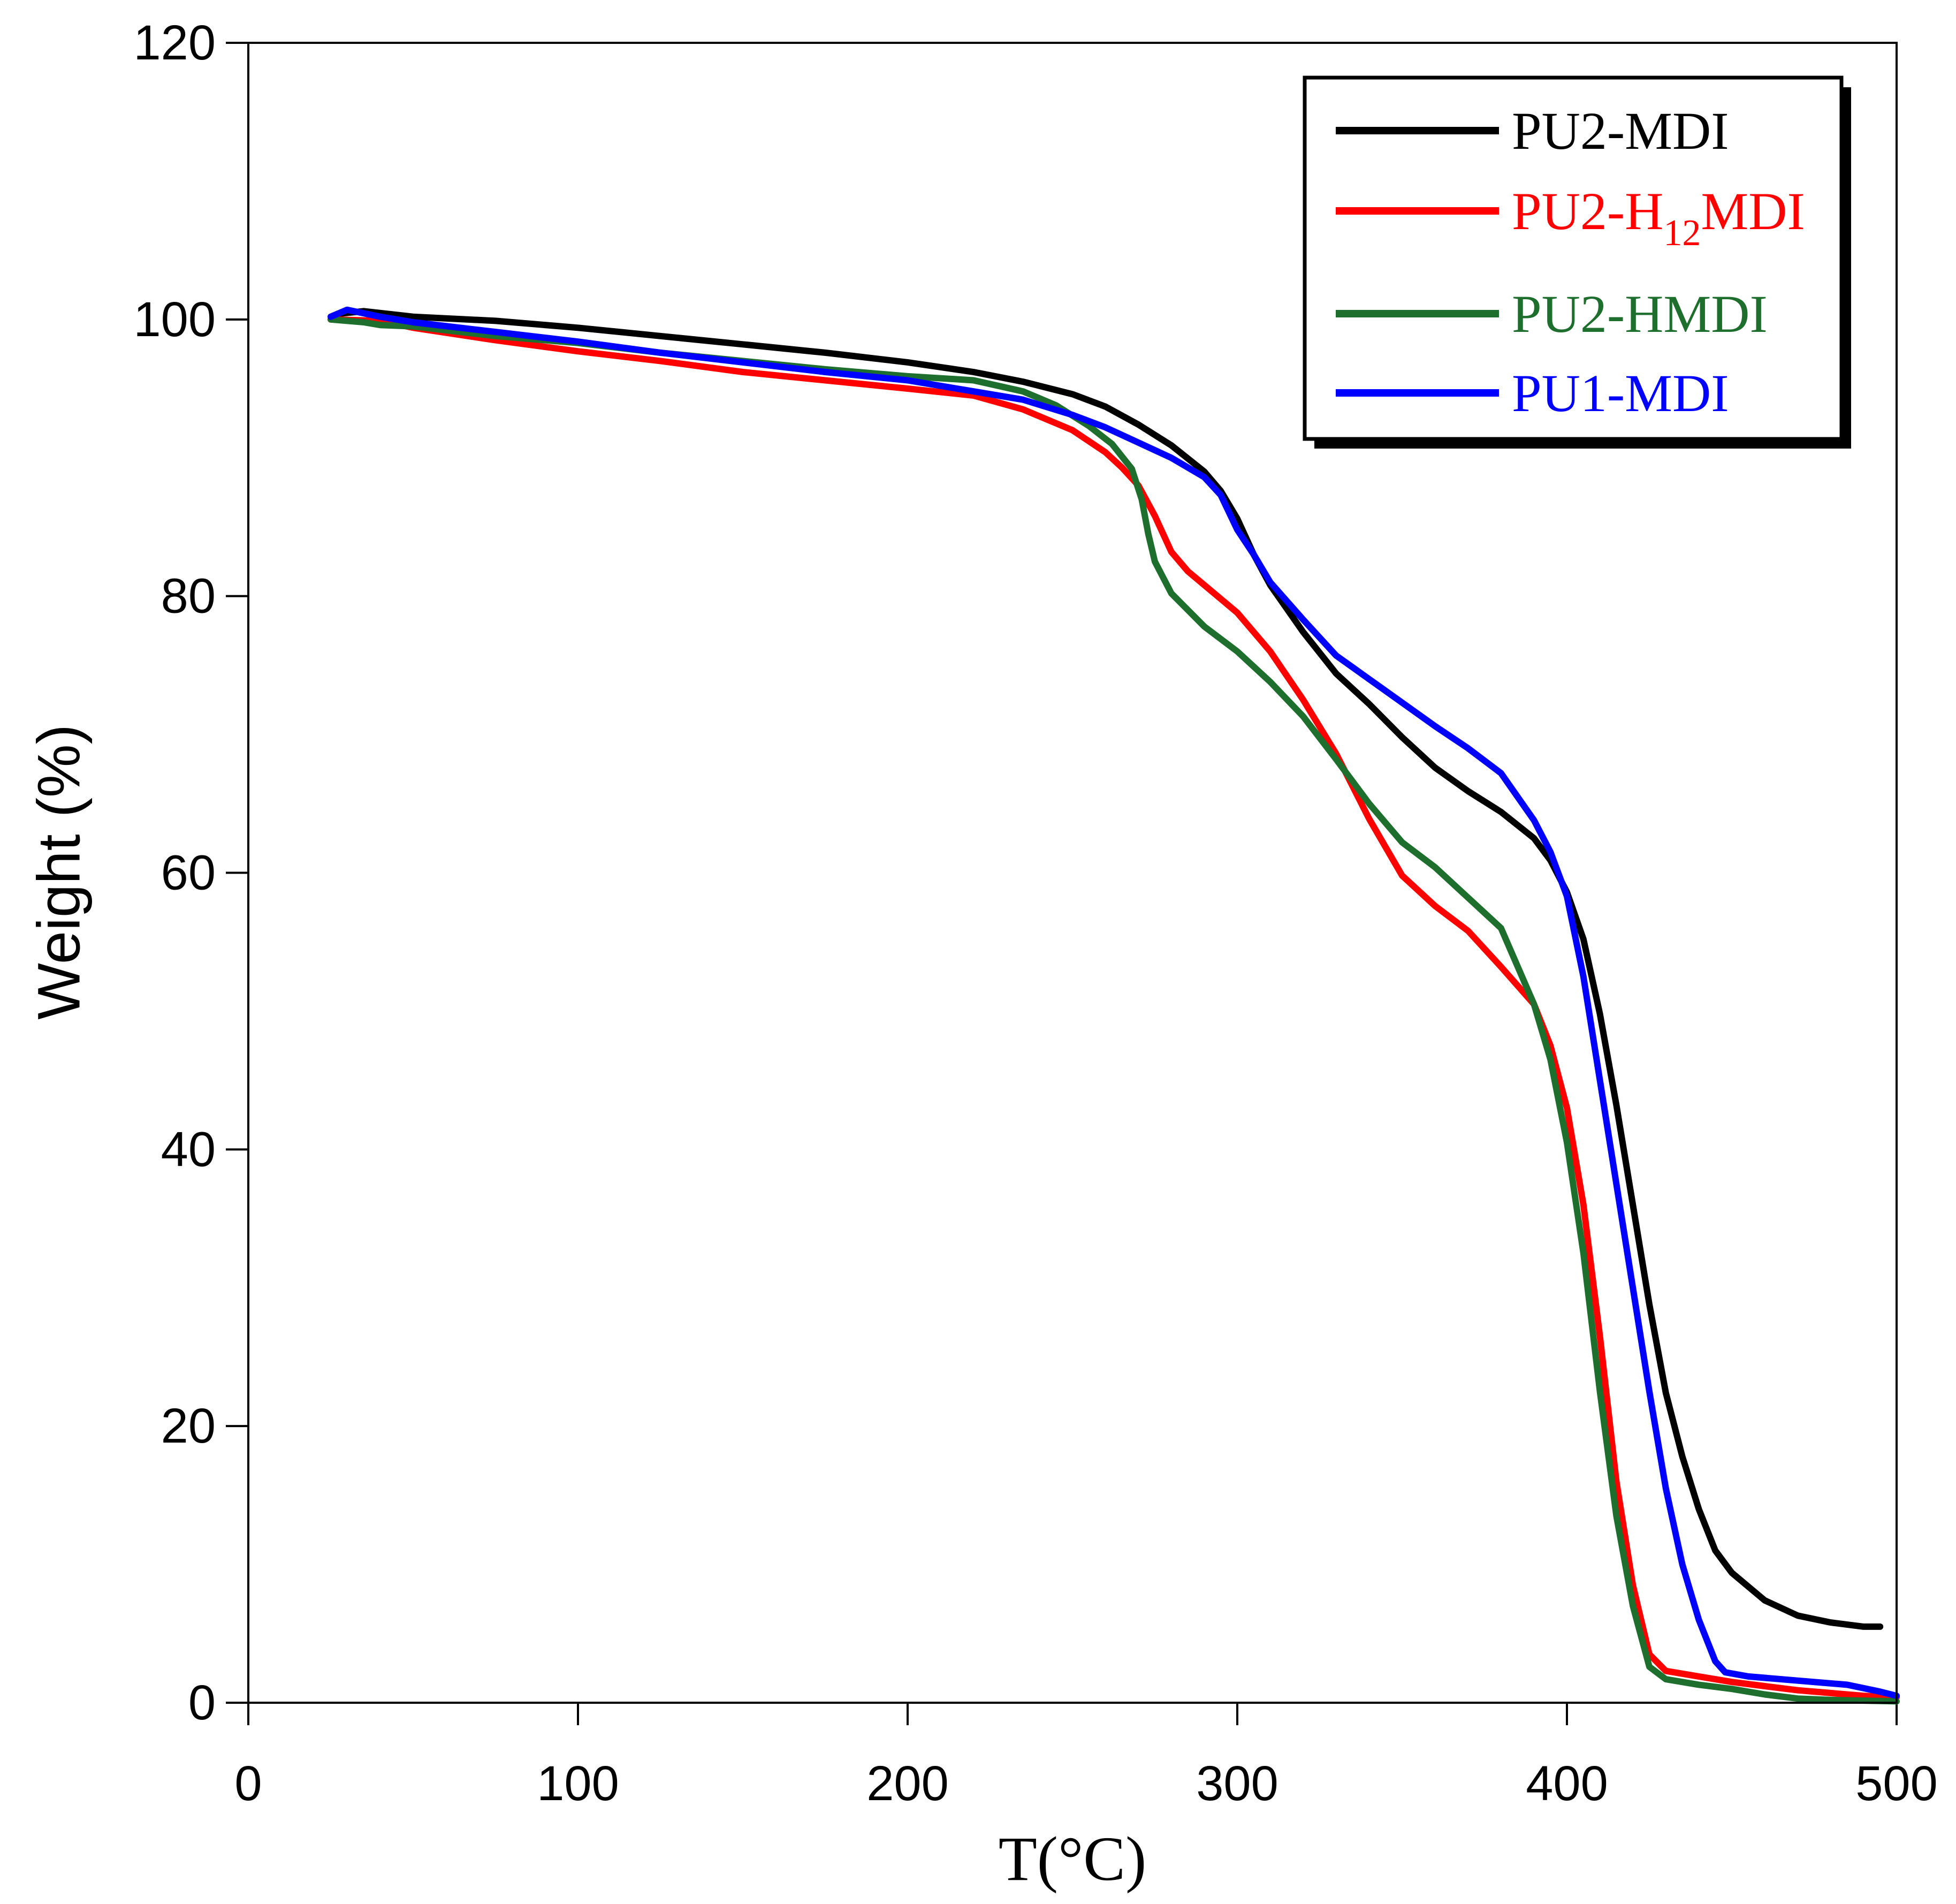 The image size is (1956, 1904). Describe the element at coordinates (1659, 218) in the screenshot. I see `legend-label-pu2-h12mdi: PU2-H12MDI` at that location.